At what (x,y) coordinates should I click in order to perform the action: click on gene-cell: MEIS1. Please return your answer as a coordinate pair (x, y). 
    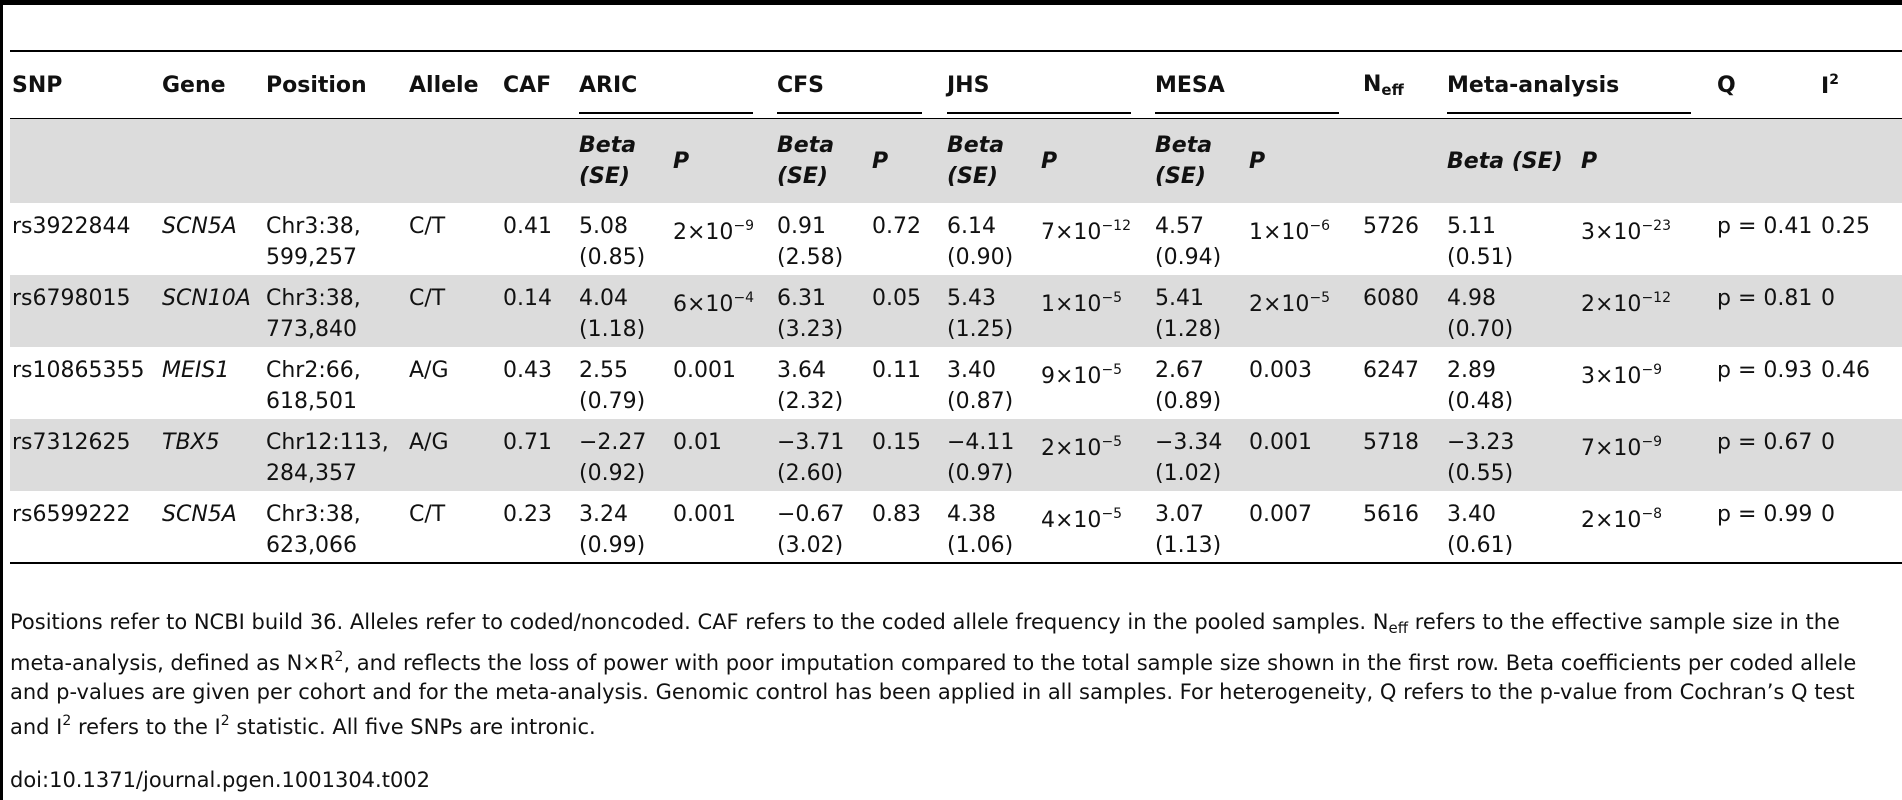
    Looking at the image, I should click on (196, 370).